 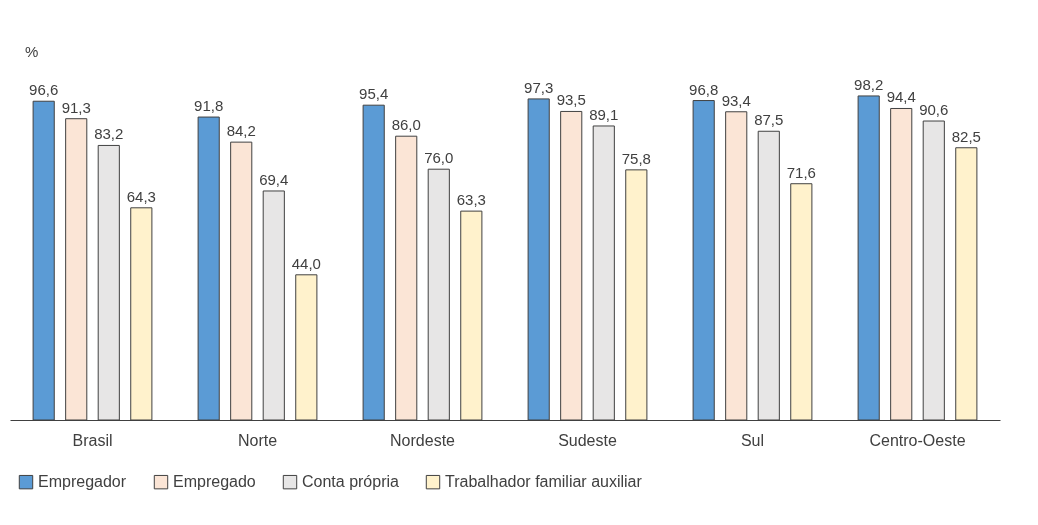 I want to click on data-label: 69,4, so click(x=274, y=179).